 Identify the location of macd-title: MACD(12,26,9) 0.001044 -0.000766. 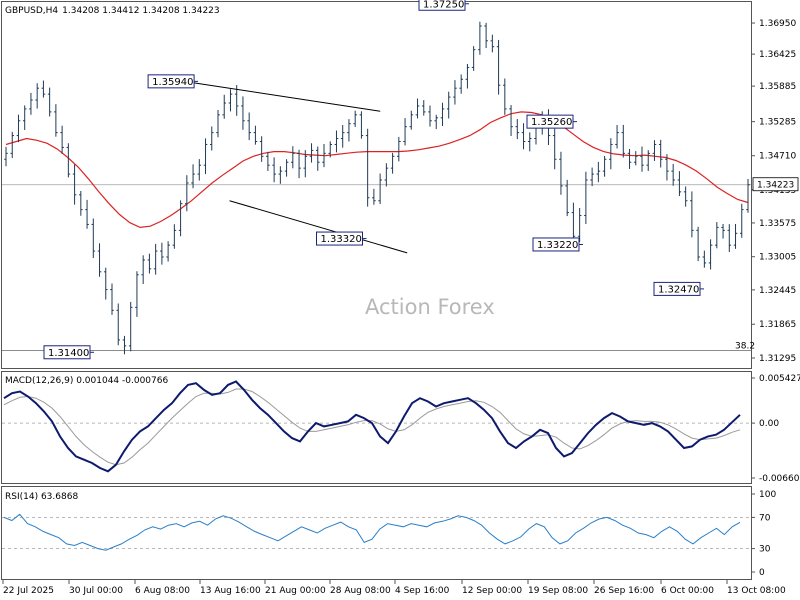
(86, 381).